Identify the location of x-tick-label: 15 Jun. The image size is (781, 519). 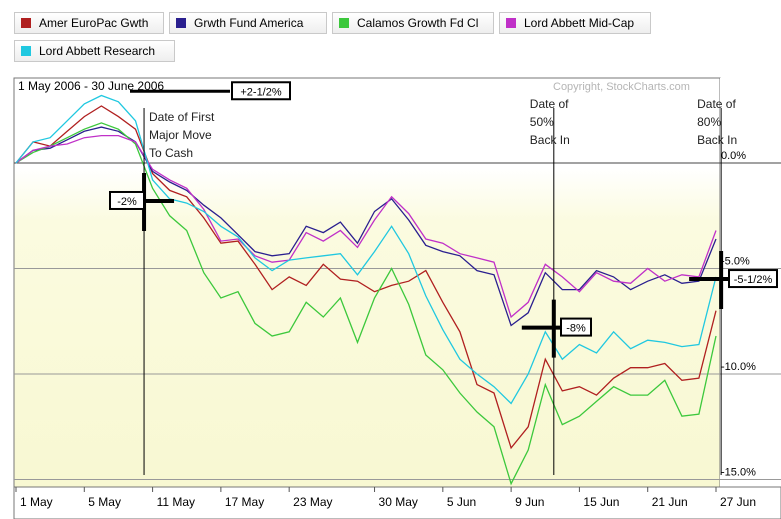
(601, 502).